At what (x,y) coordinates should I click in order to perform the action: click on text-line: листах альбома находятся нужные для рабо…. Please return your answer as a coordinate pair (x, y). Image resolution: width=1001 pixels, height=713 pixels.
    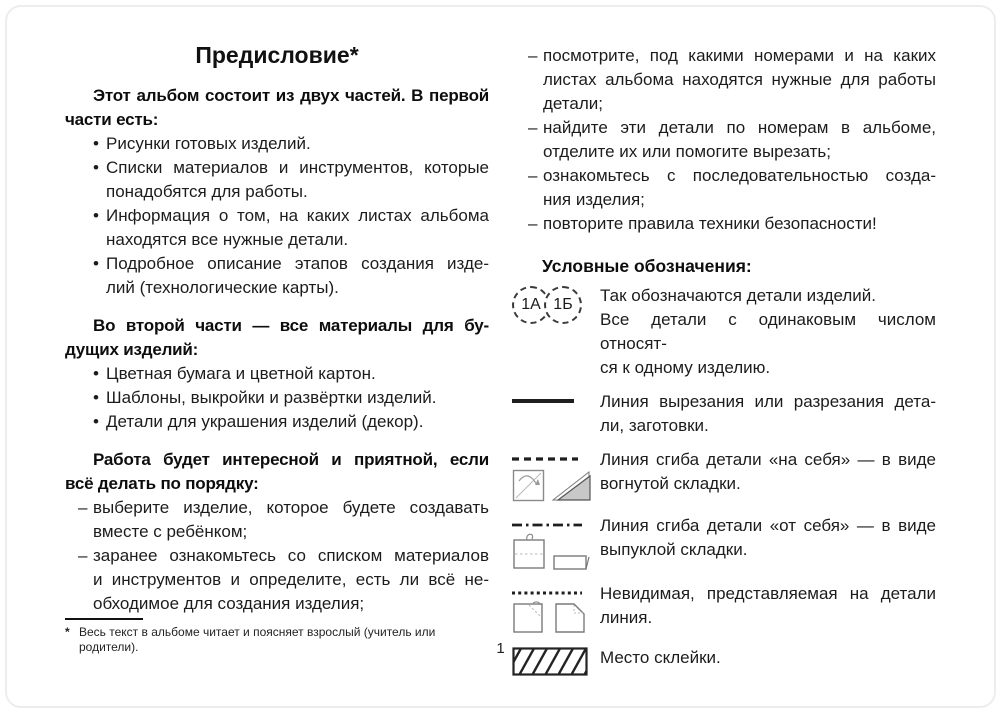
    Looking at the image, I should click on (739, 79).